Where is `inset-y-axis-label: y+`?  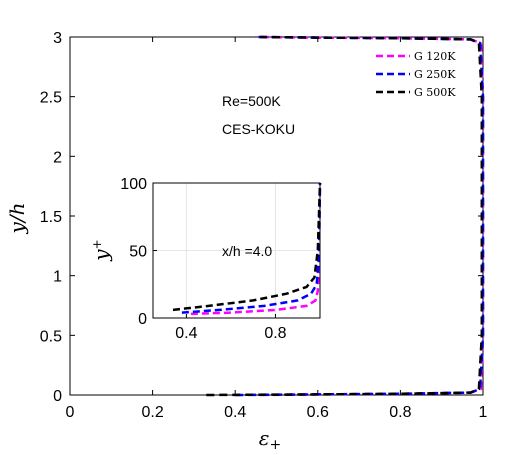
inset-y-axis-label: y+ is located at coordinates (101, 250).